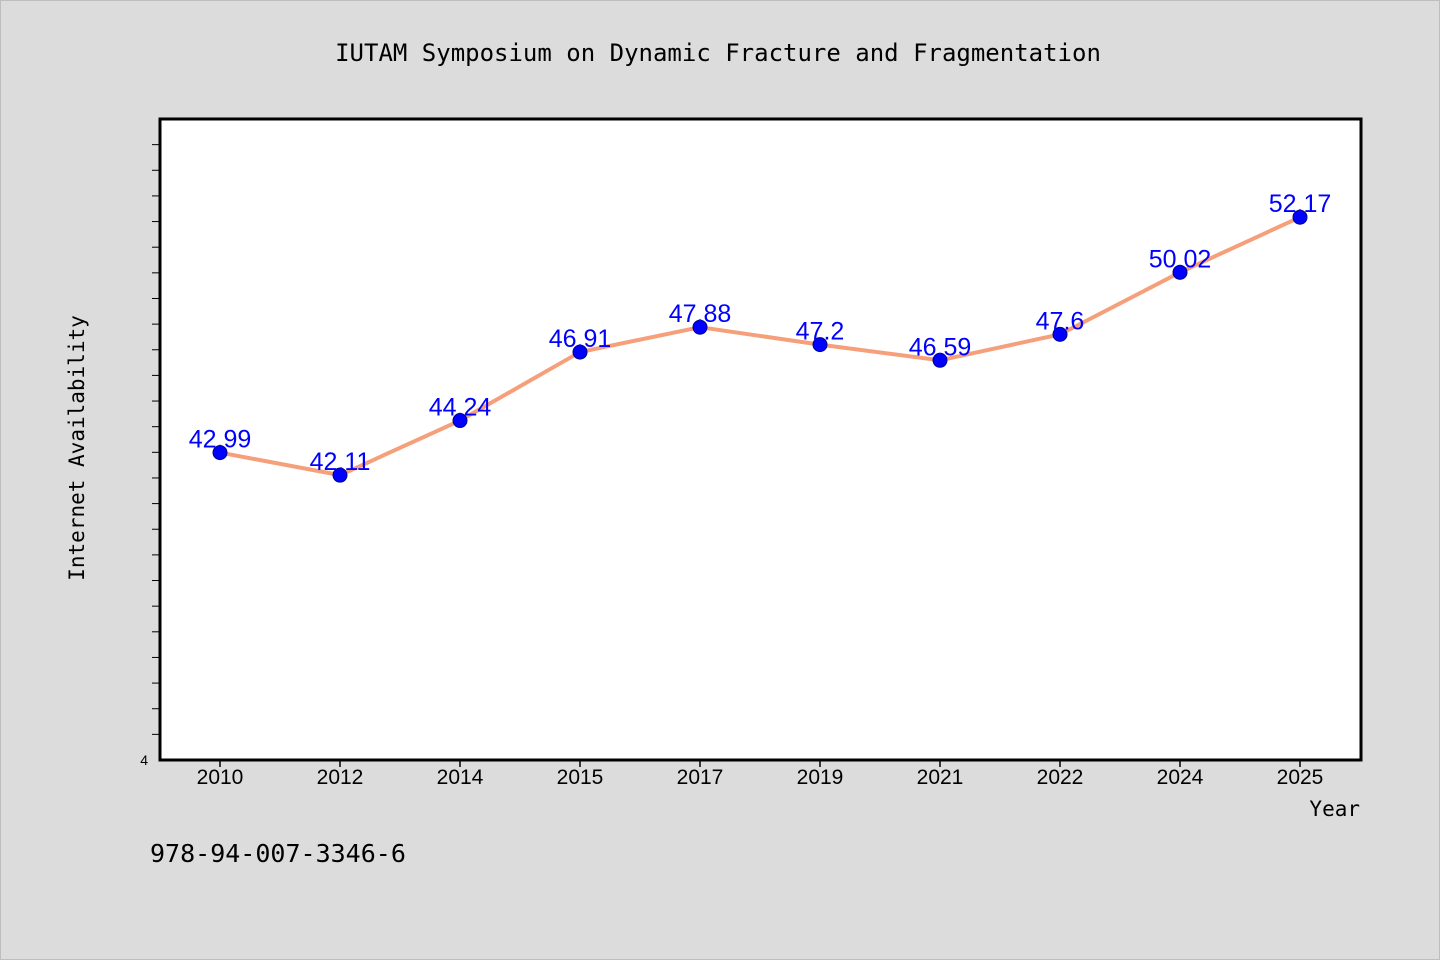  Describe the element at coordinates (156, 439) in the screenshot. I see `y-axis-ticks` at that location.